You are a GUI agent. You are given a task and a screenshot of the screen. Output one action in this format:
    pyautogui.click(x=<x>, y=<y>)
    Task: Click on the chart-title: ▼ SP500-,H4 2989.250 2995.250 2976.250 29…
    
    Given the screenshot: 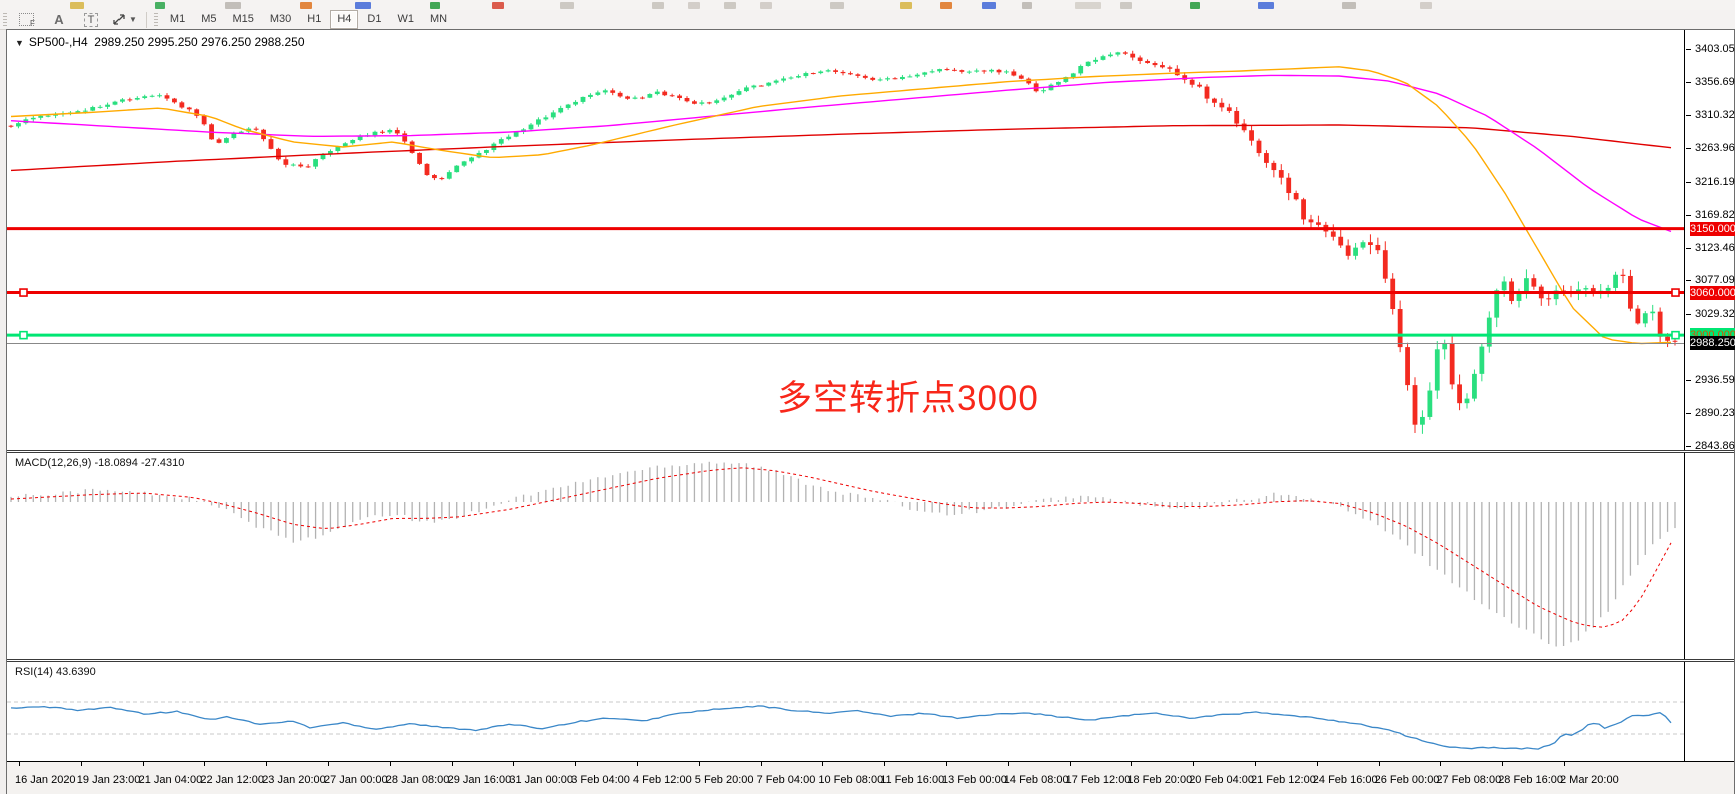 What is the action you would take?
    pyautogui.click(x=160, y=42)
    